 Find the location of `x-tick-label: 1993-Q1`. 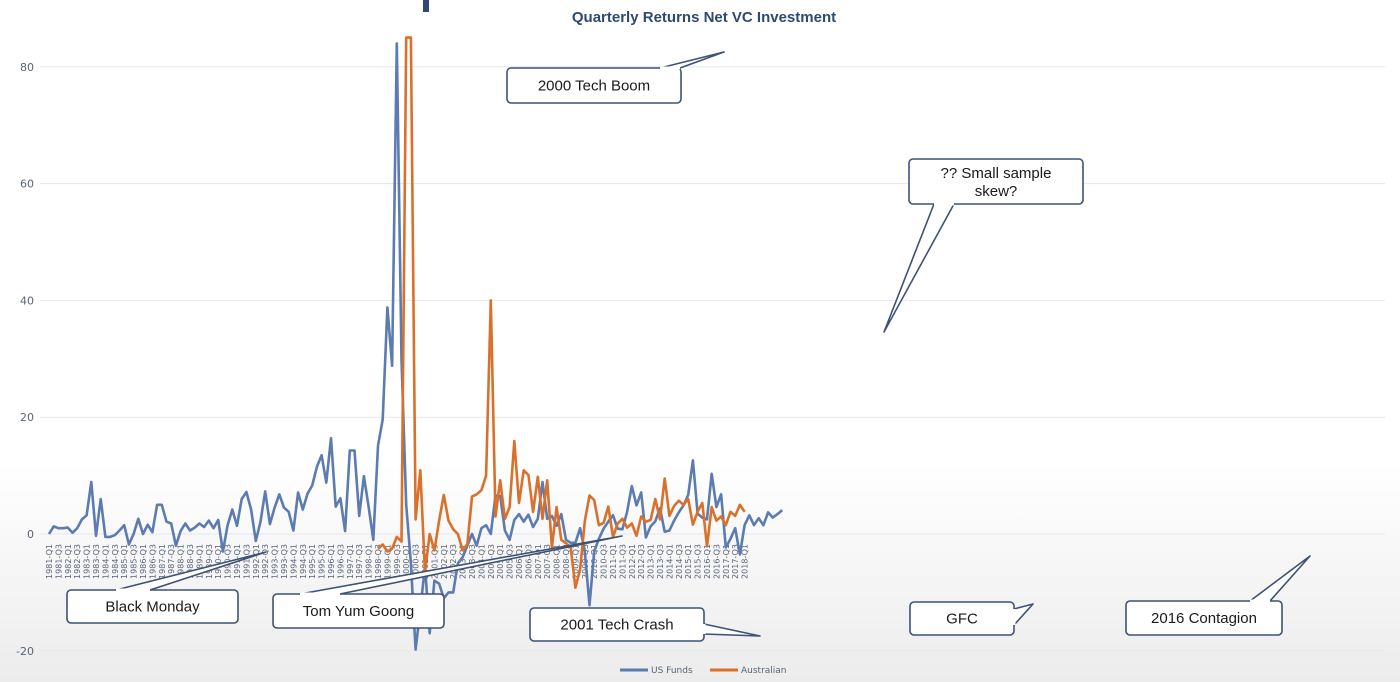

x-tick-label: 1993-Q1 is located at coordinates (275, 561).